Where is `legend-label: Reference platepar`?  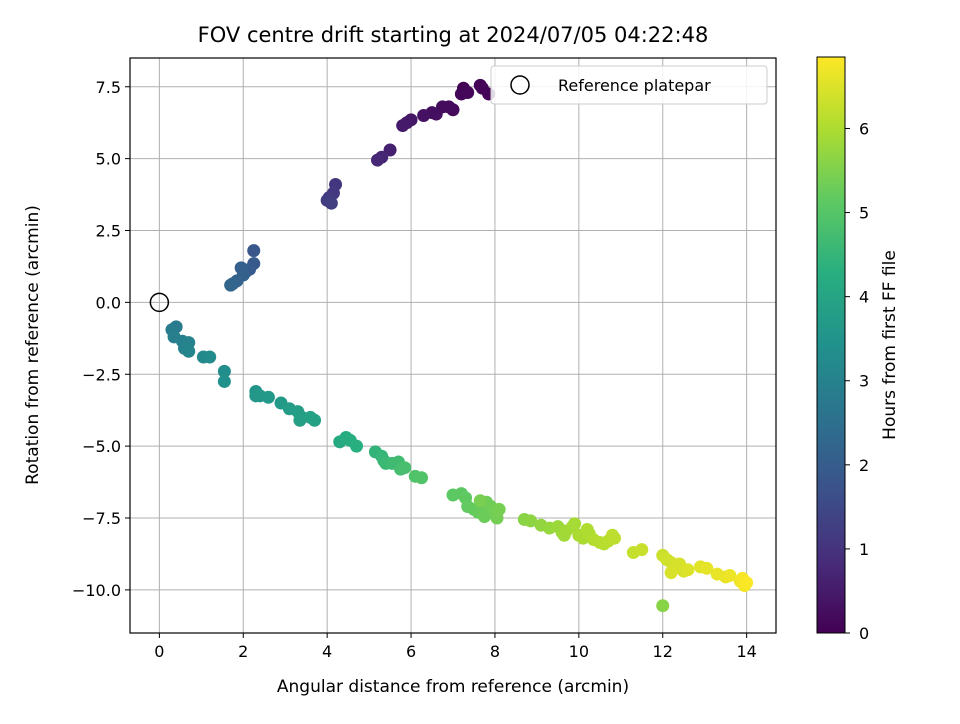 legend-label: Reference platepar is located at coordinates (634, 85).